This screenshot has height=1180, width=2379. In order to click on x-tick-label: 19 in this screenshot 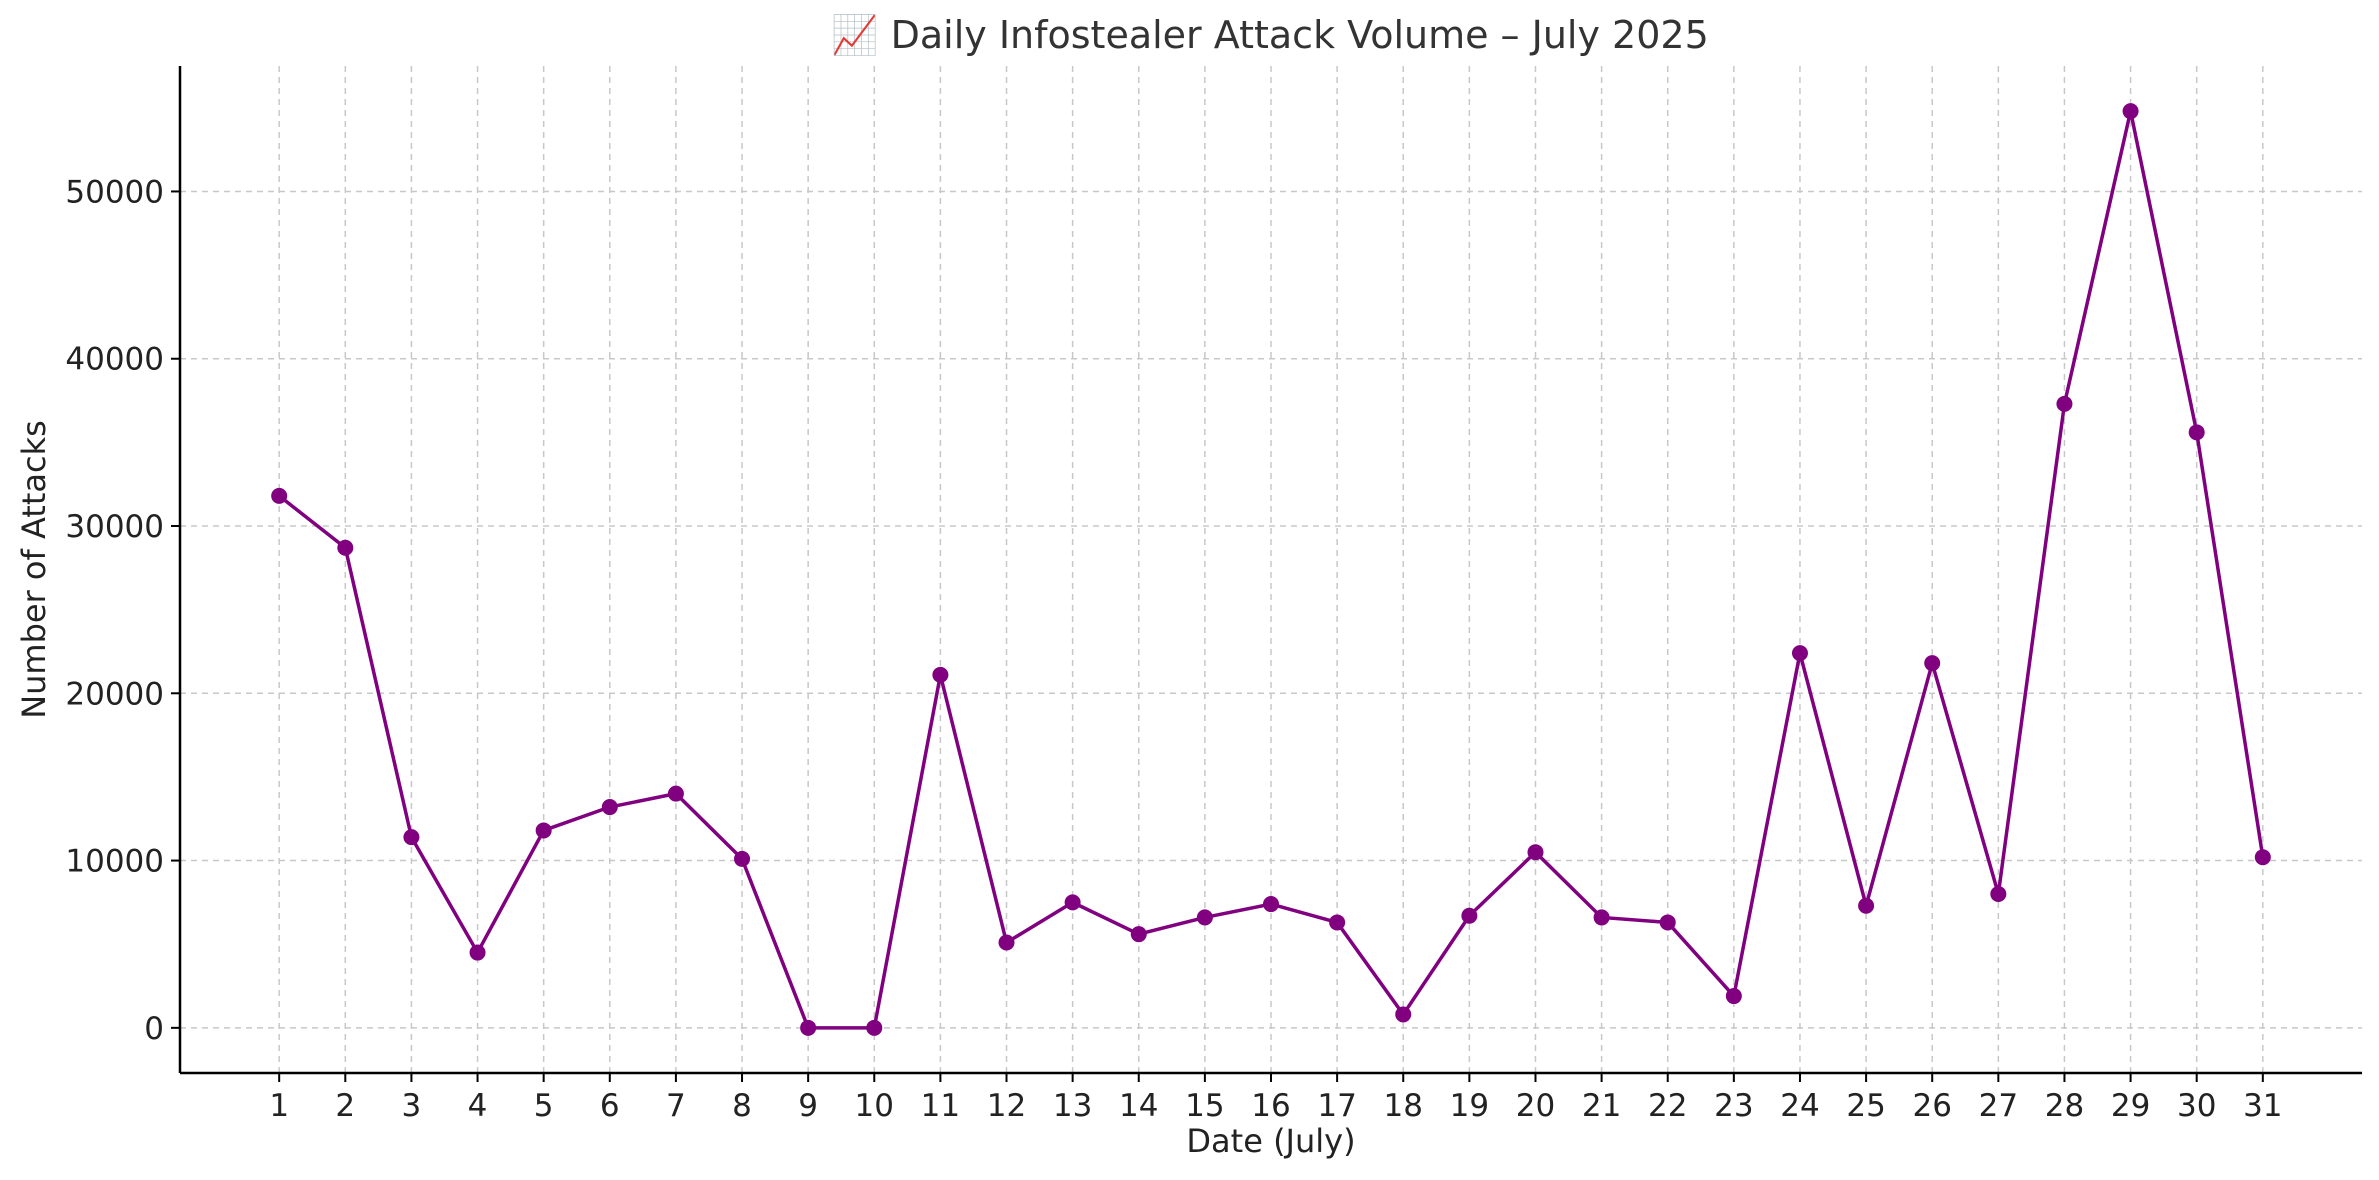, I will do `click(1469, 1106)`.